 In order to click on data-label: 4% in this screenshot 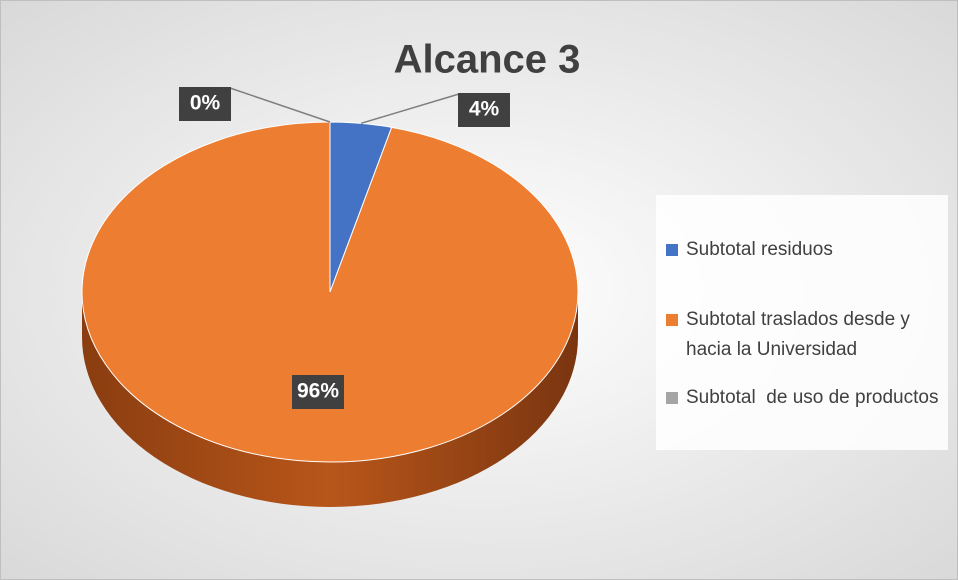, I will do `click(484, 109)`.